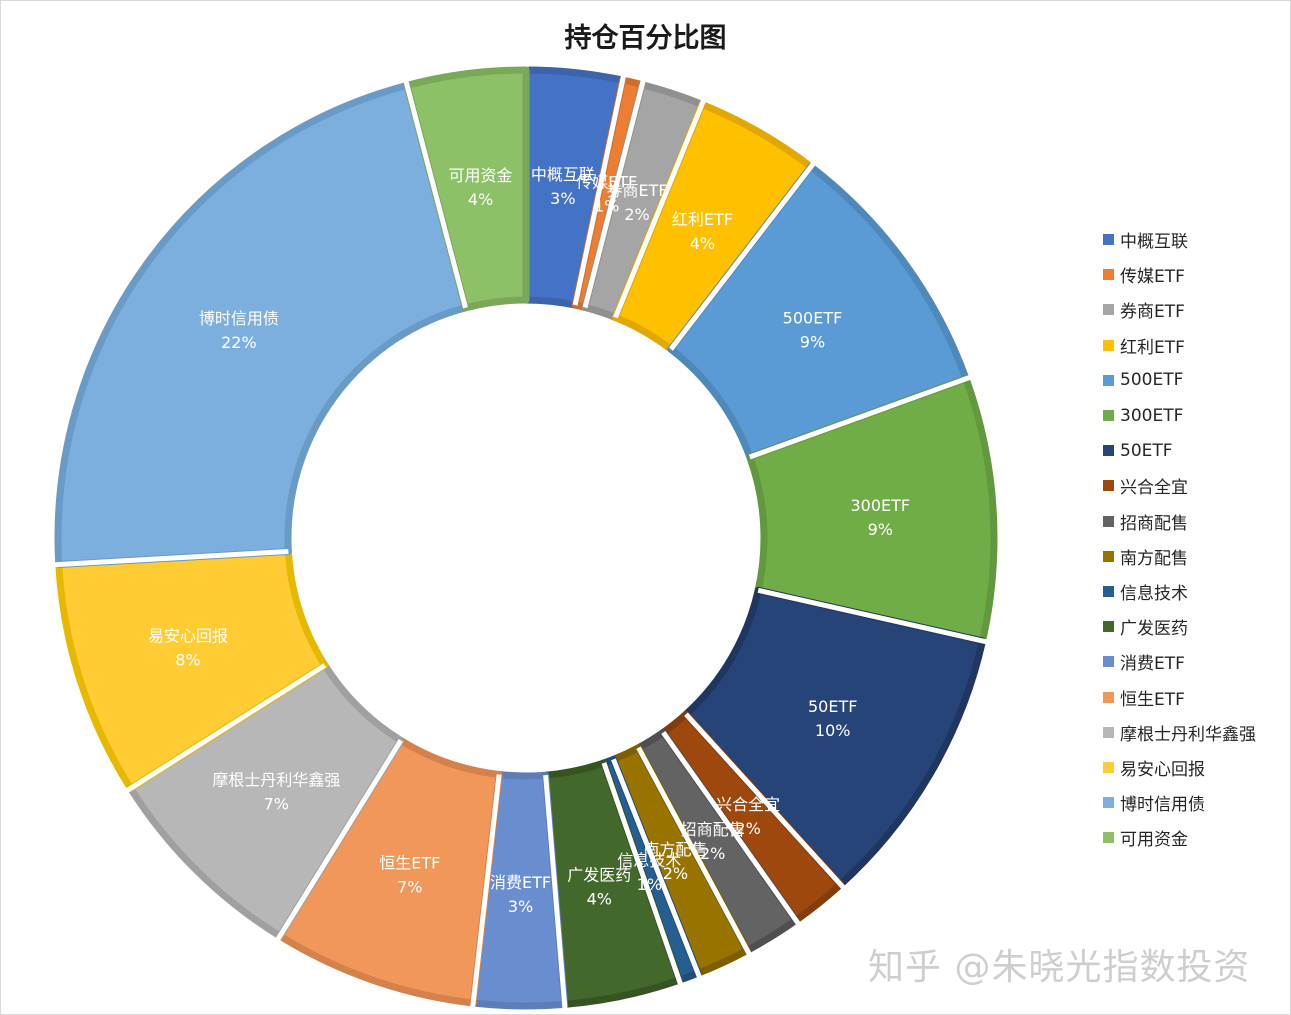  Describe the element at coordinates (1152, 699) in the screenshot. I see `legend-label: 恒生ETF` at that location.